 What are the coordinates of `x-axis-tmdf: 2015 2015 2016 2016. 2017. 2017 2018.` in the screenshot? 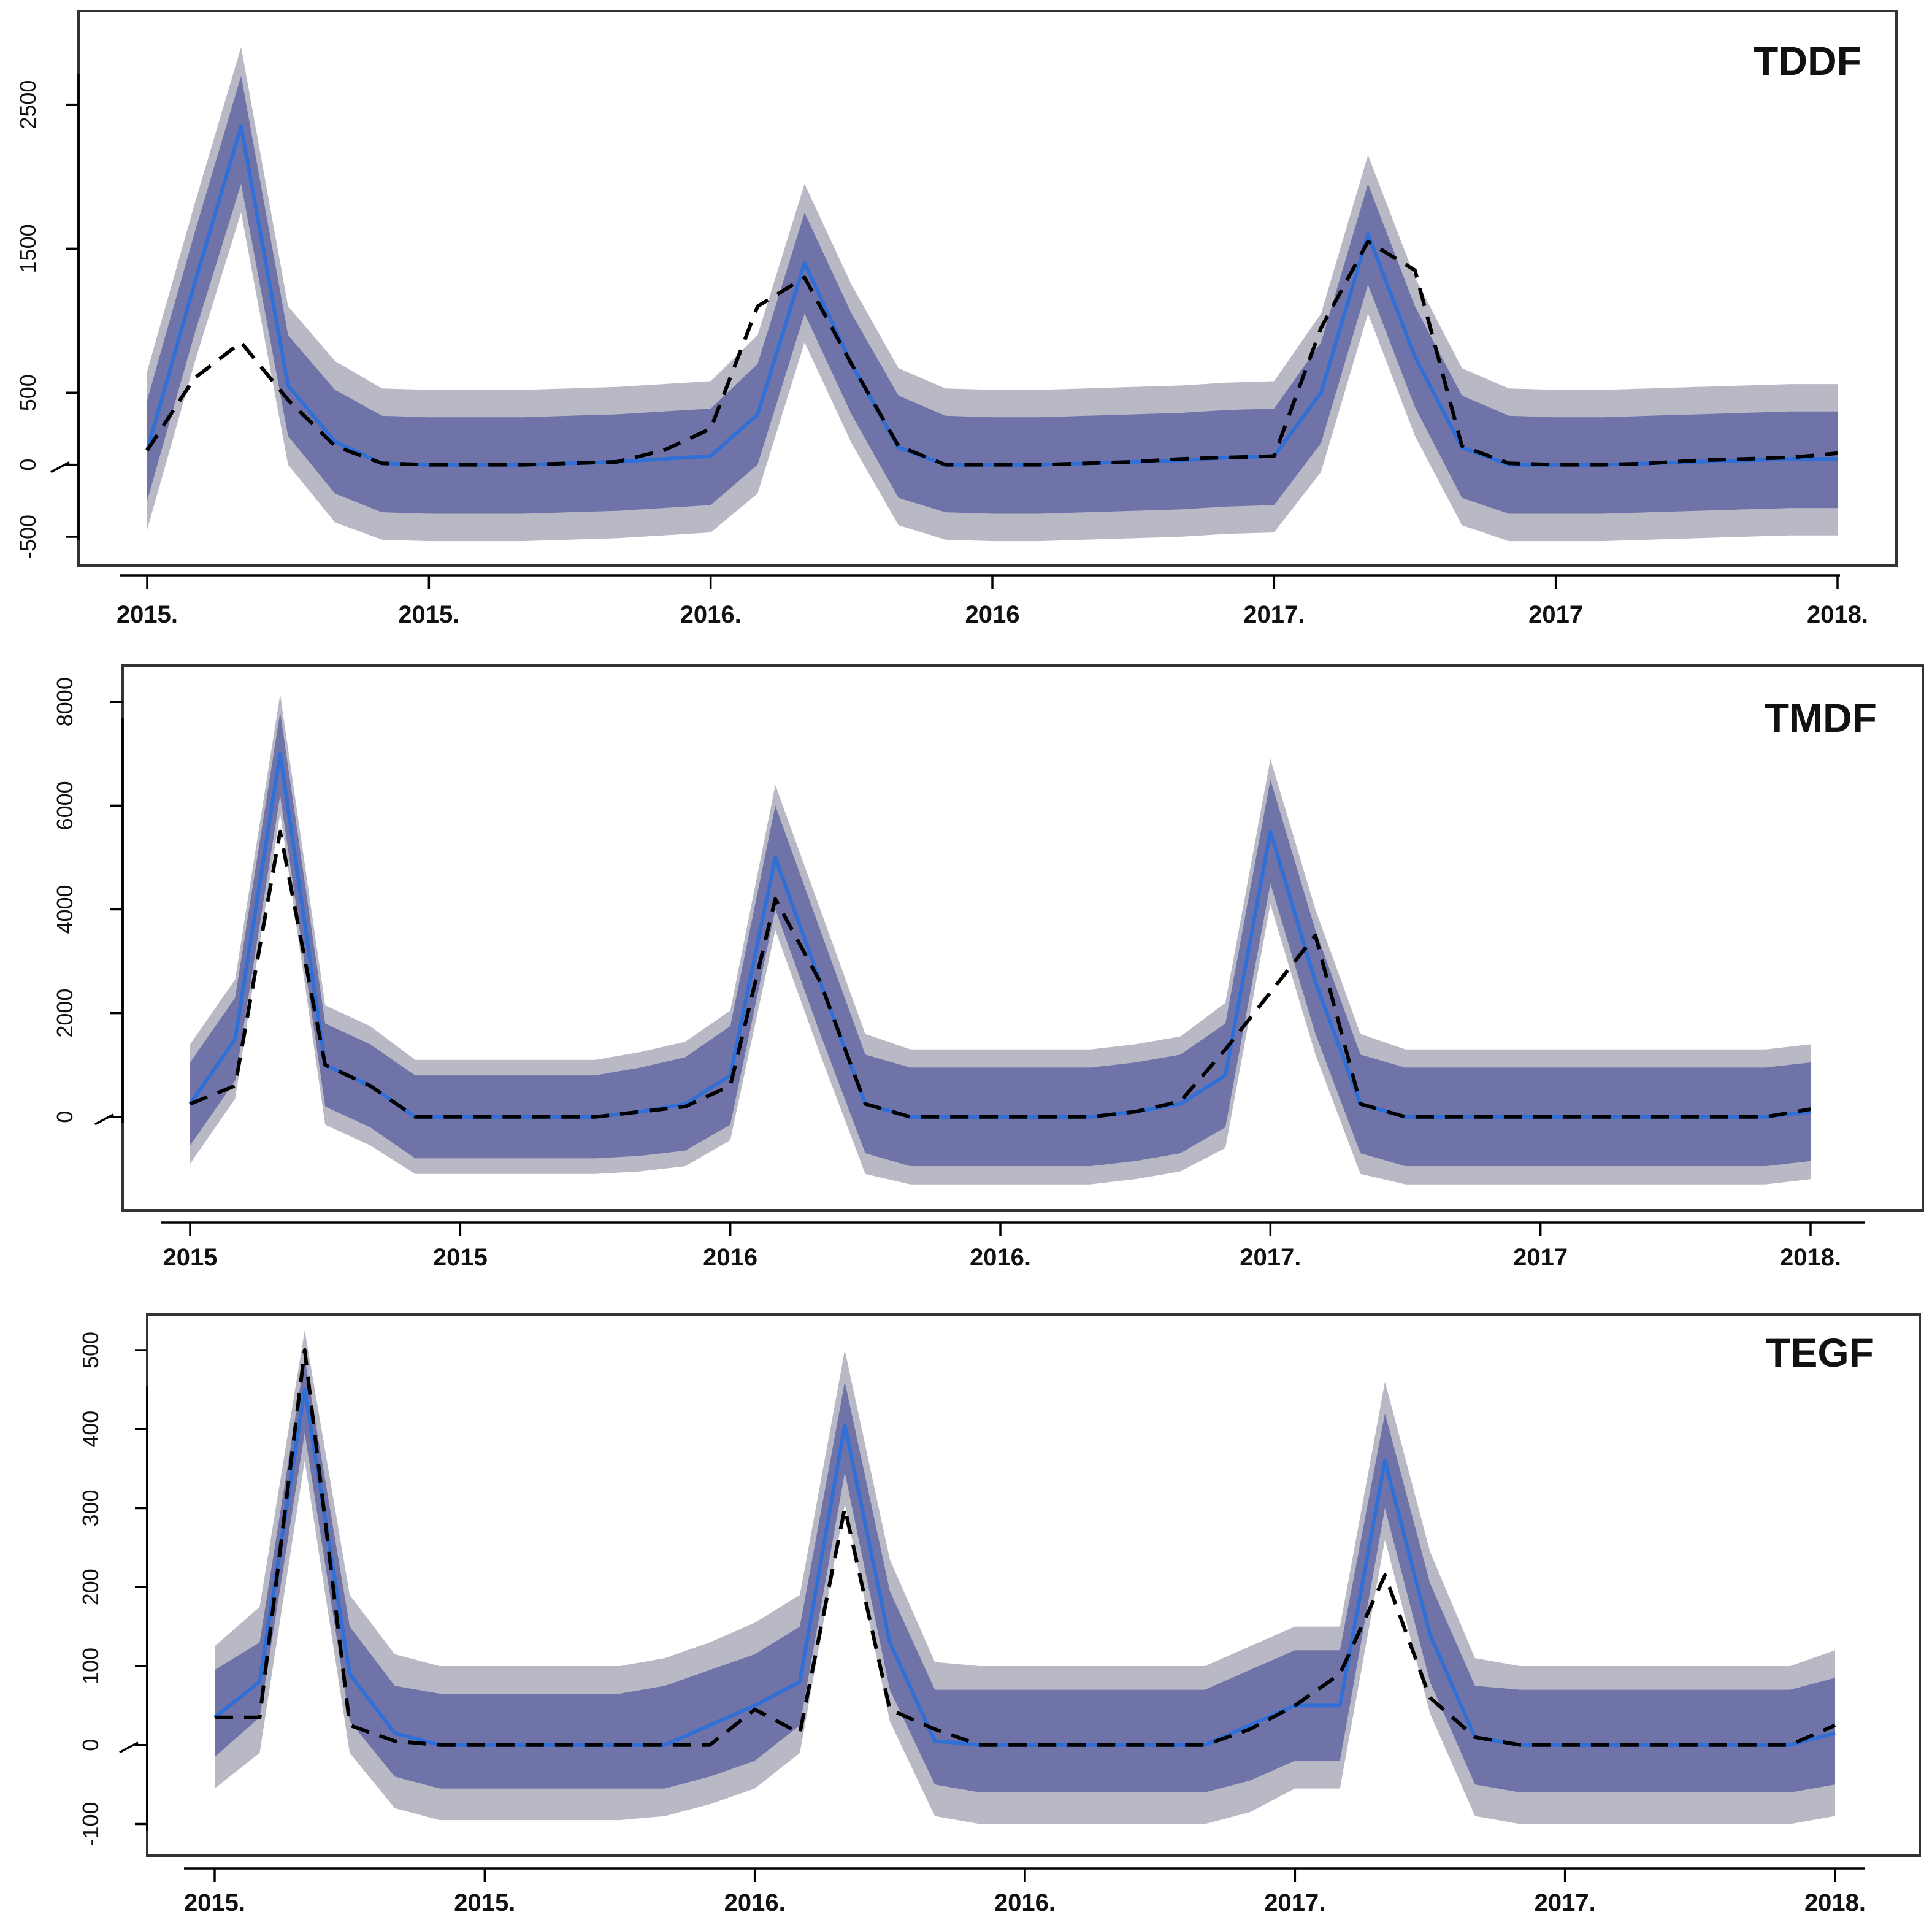 It's located at (1013, 1246).